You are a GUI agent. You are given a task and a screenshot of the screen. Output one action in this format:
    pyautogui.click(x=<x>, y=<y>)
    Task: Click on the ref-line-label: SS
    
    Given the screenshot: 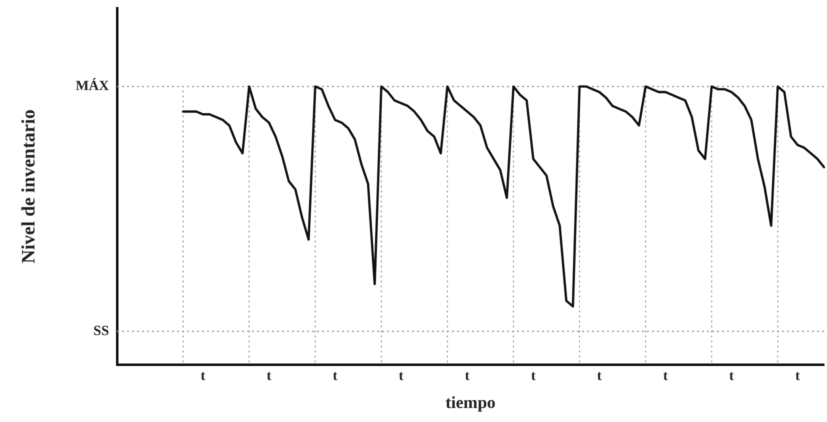 What is the action you would take?
    pyautogui.click(x=101, y=332)
    